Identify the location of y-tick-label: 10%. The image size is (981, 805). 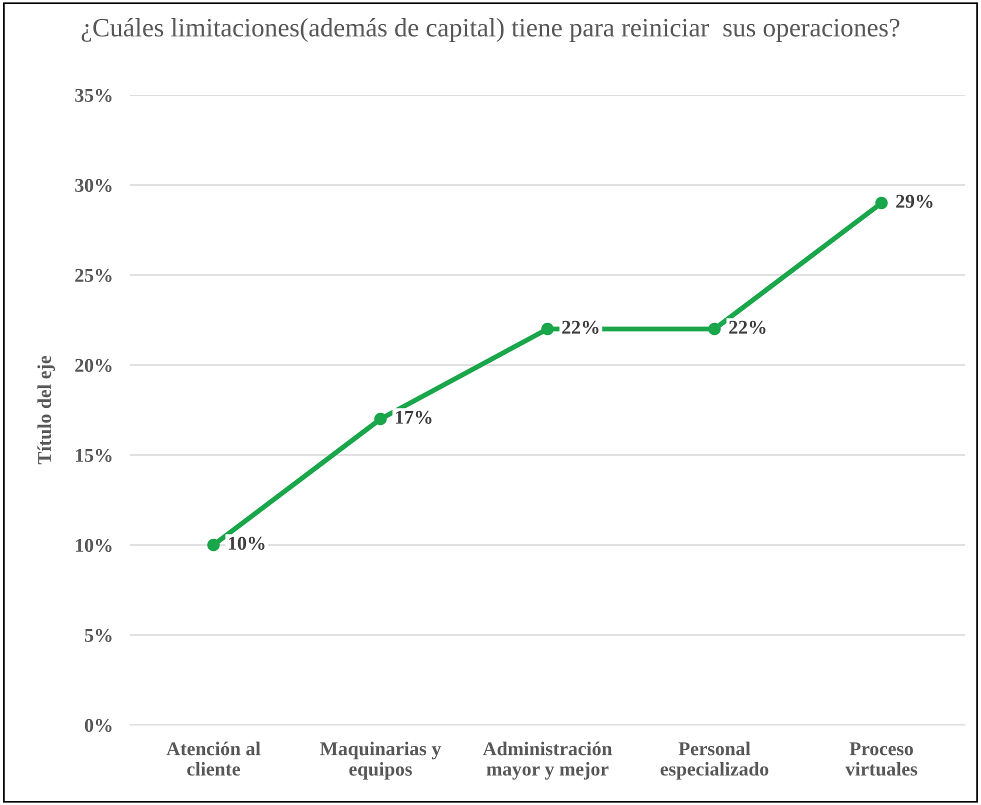
(94, 545).